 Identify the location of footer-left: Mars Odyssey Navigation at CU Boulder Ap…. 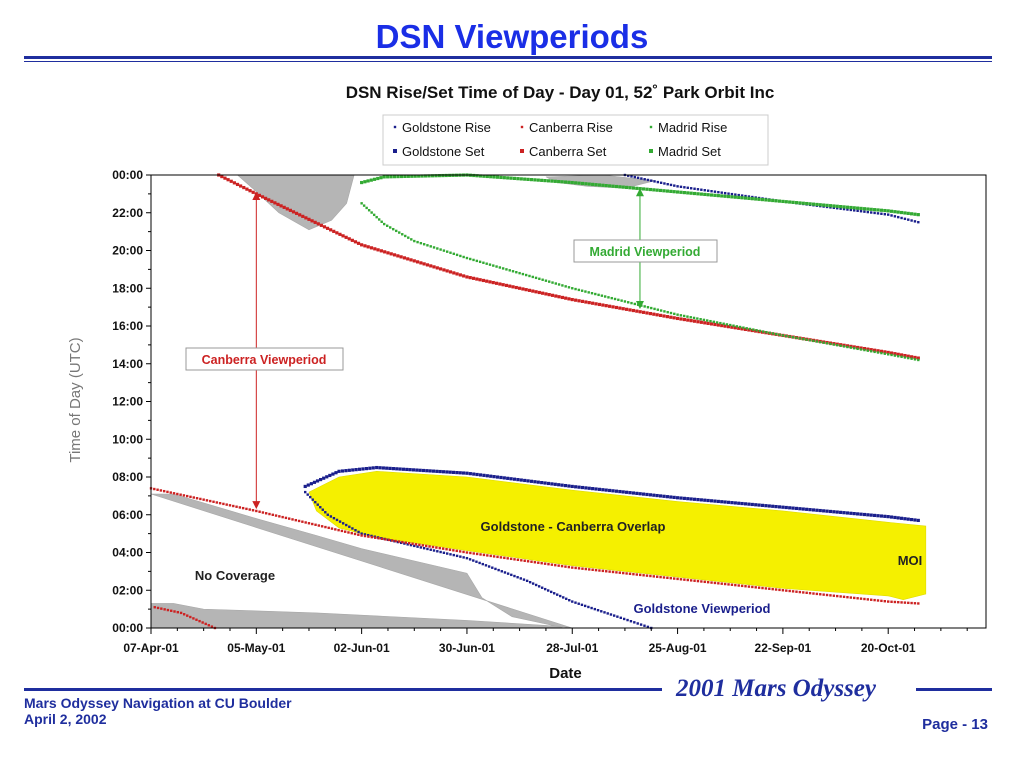
(158, 711).